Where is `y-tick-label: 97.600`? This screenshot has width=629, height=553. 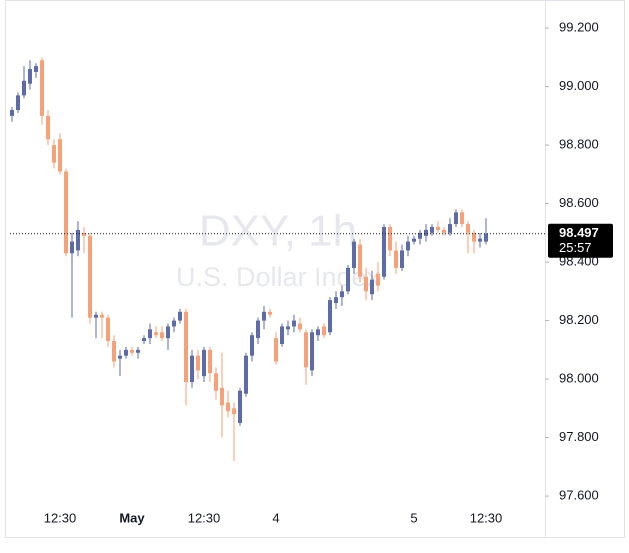
y-tick-label: 97.600 is located at coordinates (579, 495).